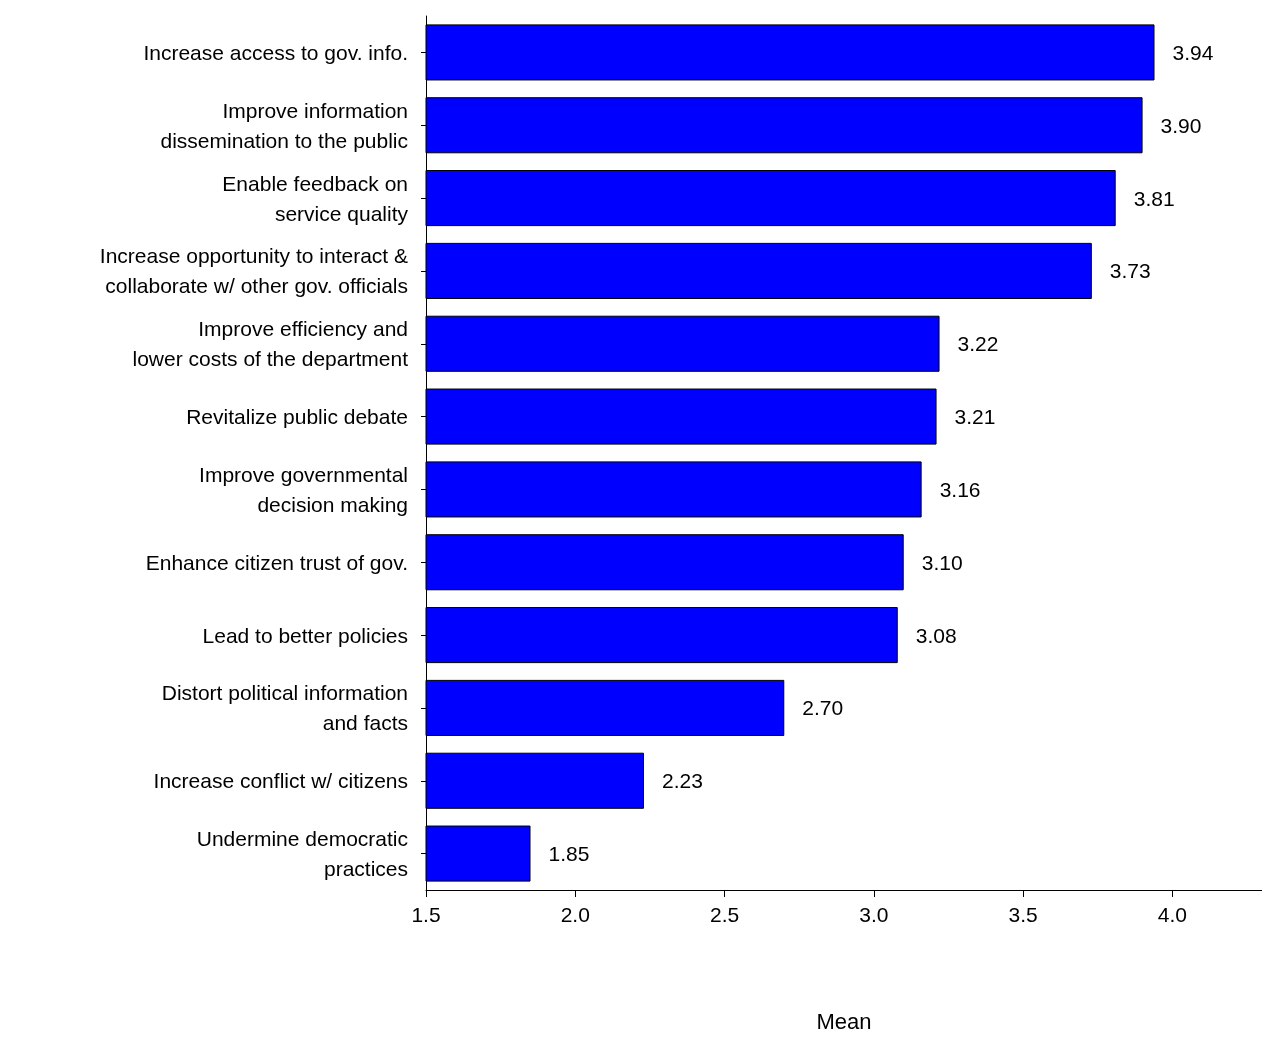 This screenshot has height=1045, width=1270. What do you see at coordinates (315, 198) in the screenshot?
I see `y-tick-label: Enable feedback on service quality` at bounding box center [315, 198].